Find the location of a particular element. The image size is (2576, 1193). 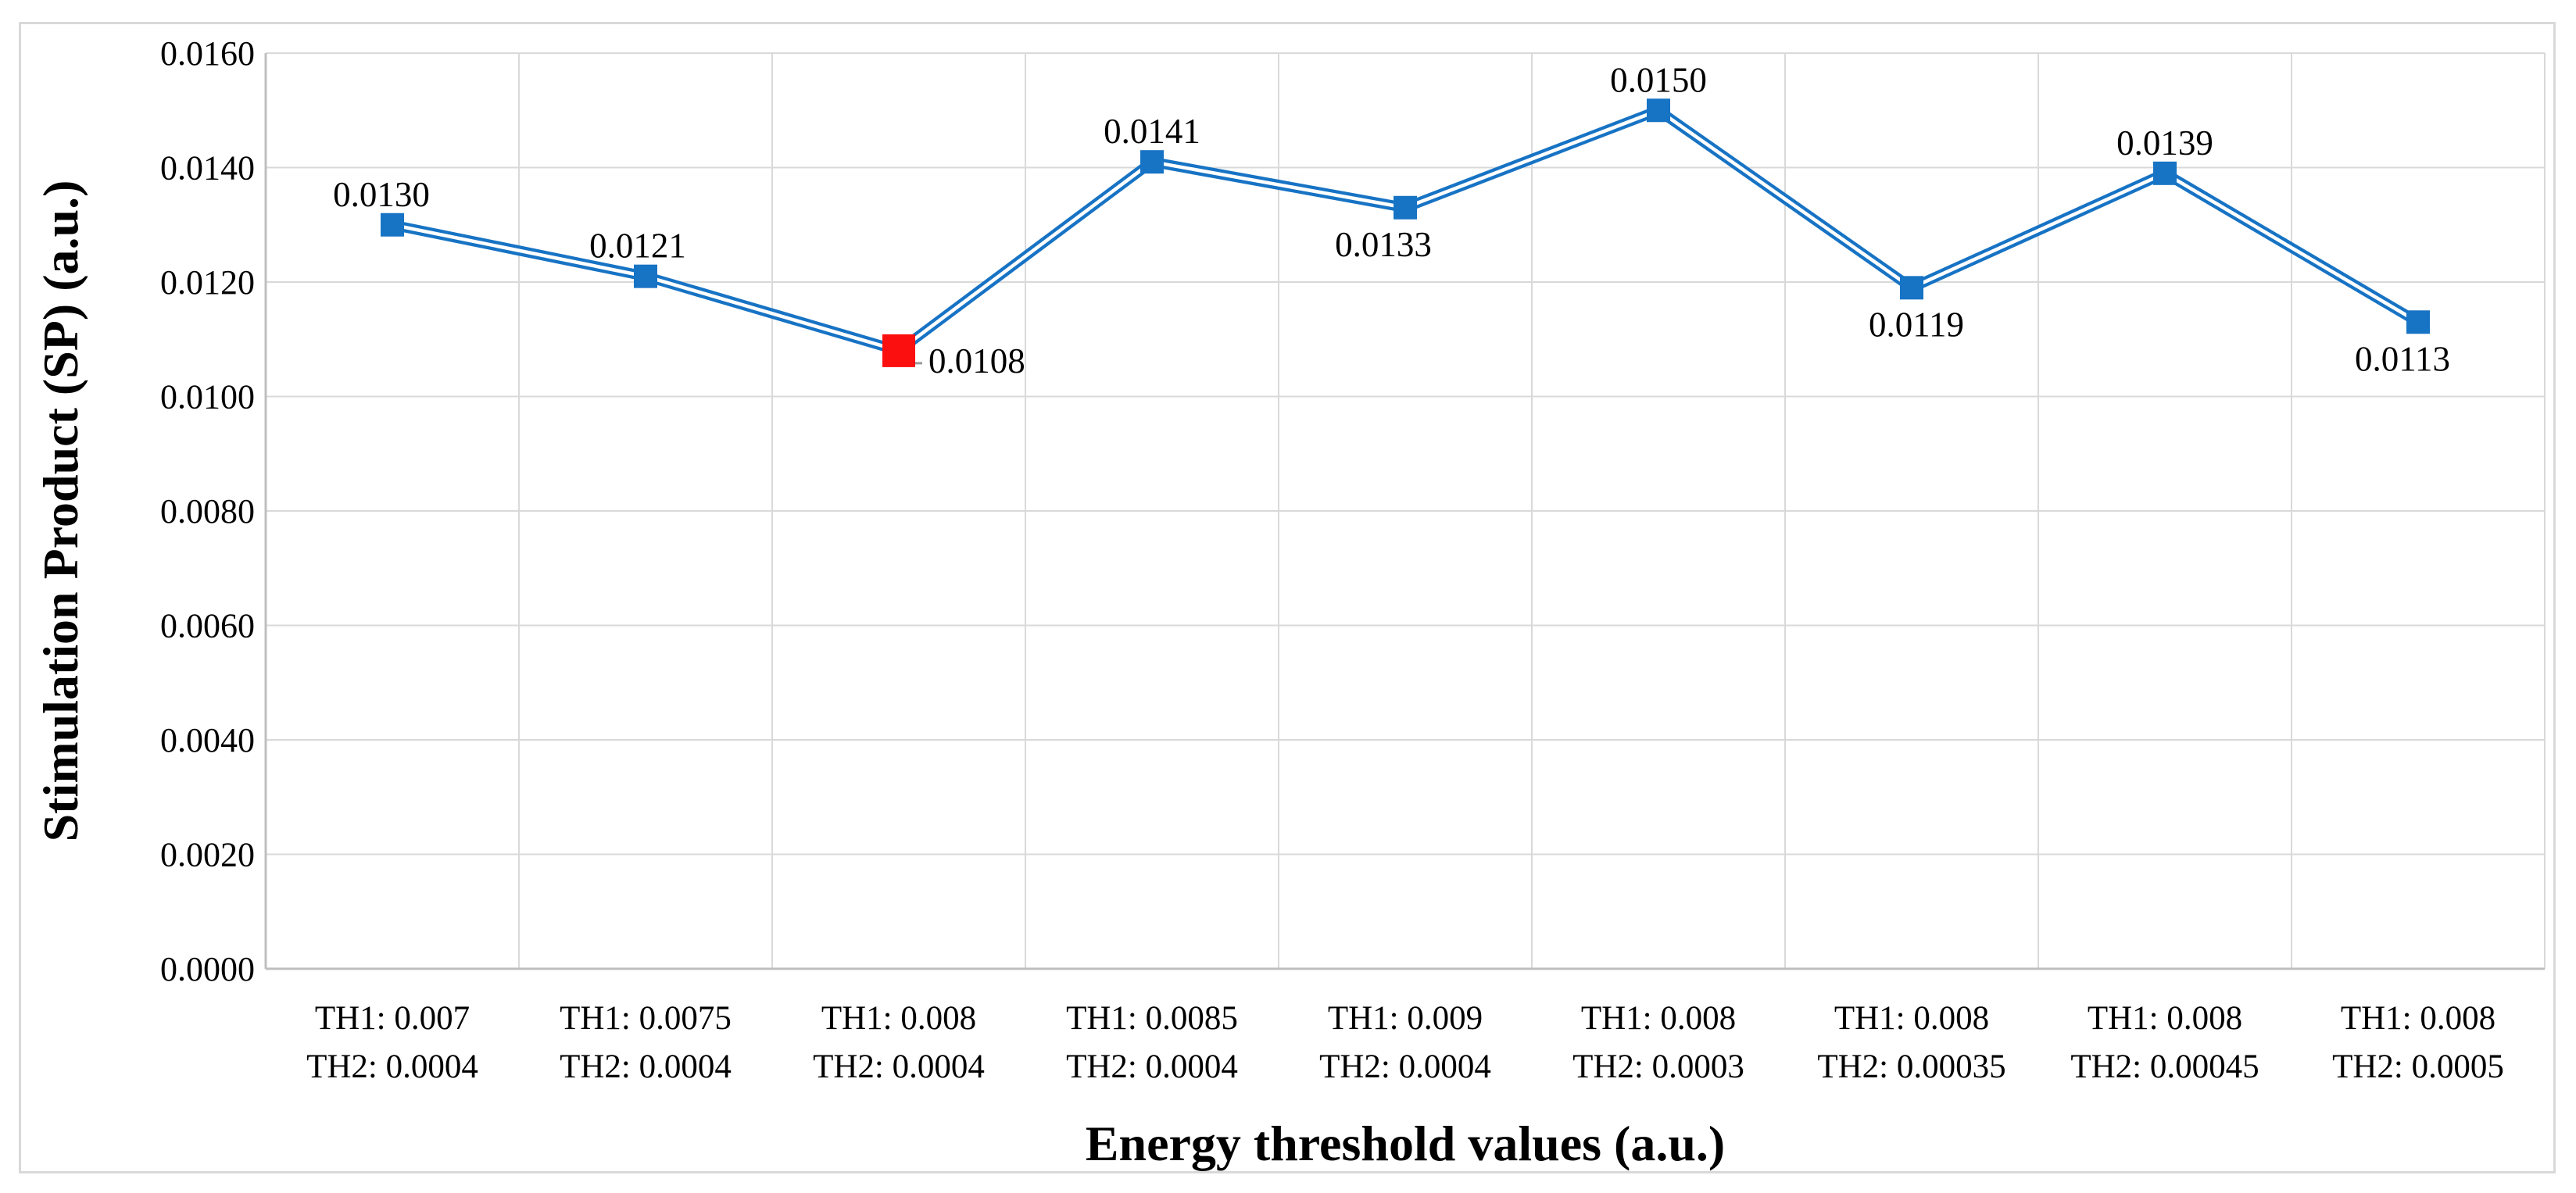

data-point-label: 0.0119 is located at coordinates (1916, 324).